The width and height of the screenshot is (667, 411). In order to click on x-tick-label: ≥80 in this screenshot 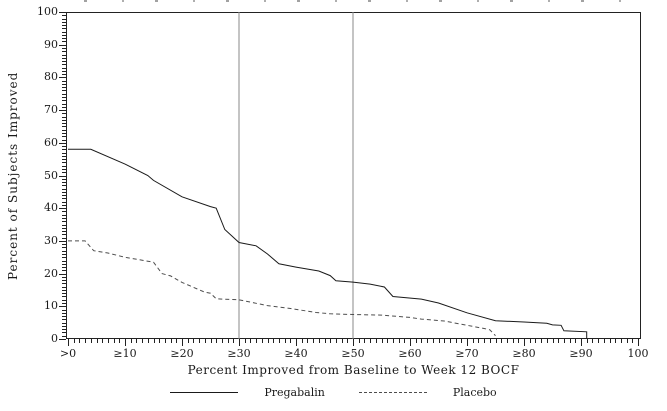, I will do `click(524, 353)`.